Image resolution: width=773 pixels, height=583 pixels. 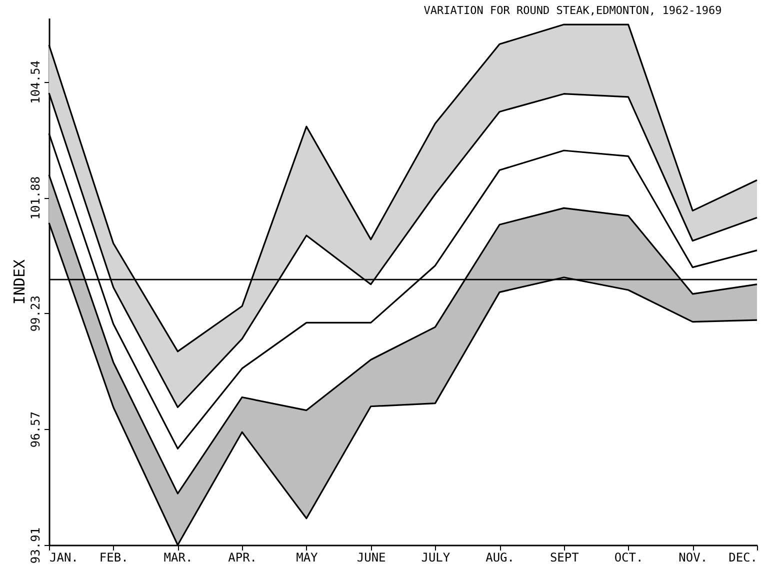 I want to click on y-tick-label: 99.23, so click(x=35, y=314).